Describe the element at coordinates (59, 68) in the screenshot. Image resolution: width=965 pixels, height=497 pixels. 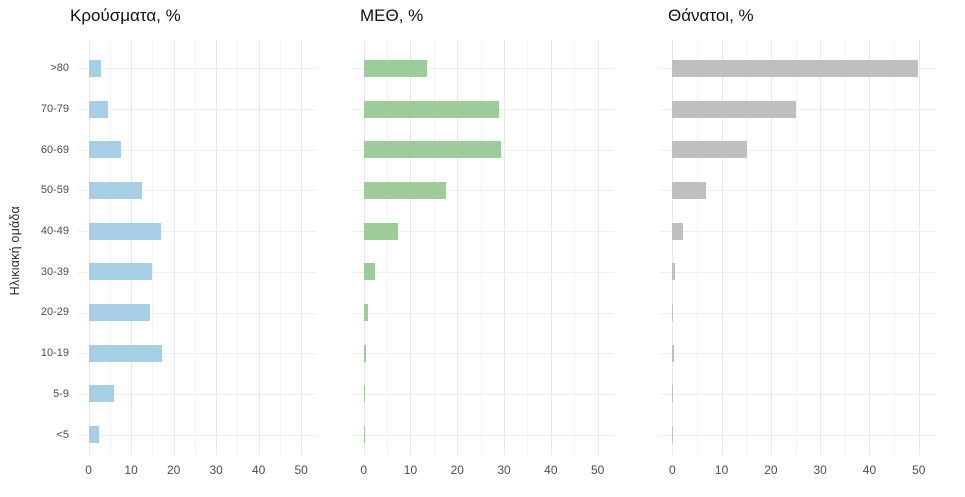
I see `y-axis-label: >80` at that location.